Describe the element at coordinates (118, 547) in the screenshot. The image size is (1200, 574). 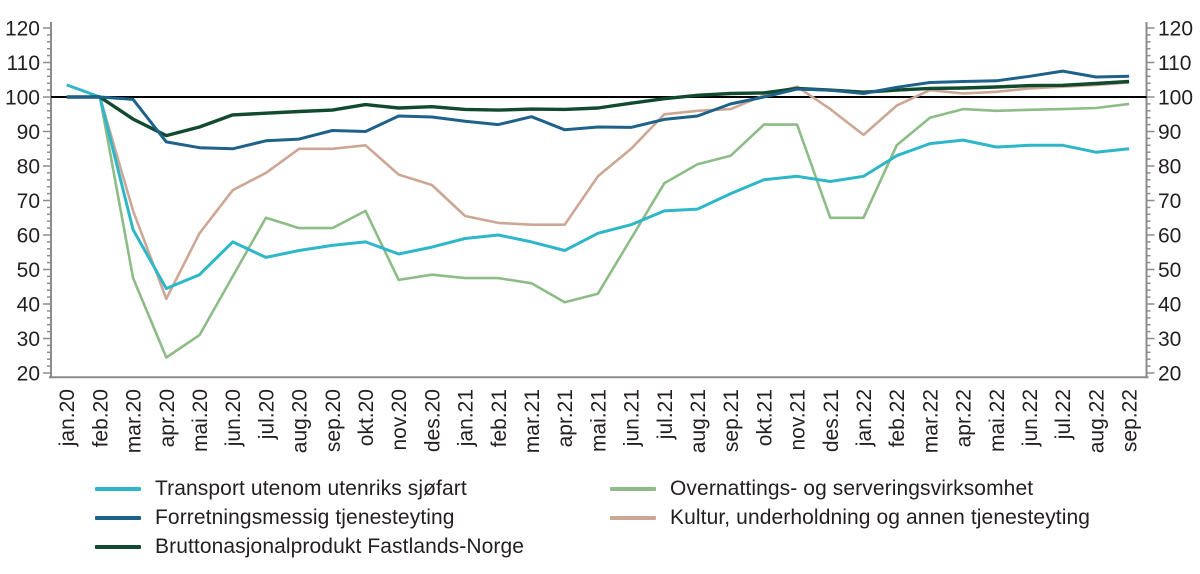
I see `legend-swatch-bnp` at that location.